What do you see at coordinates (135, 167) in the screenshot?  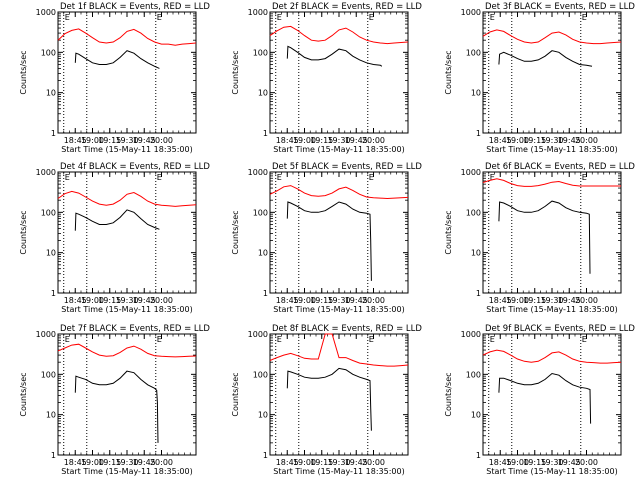 I see `chart-title: Det 4f BLACK = Events, RED = LLD` at bounding box center [135, 167].